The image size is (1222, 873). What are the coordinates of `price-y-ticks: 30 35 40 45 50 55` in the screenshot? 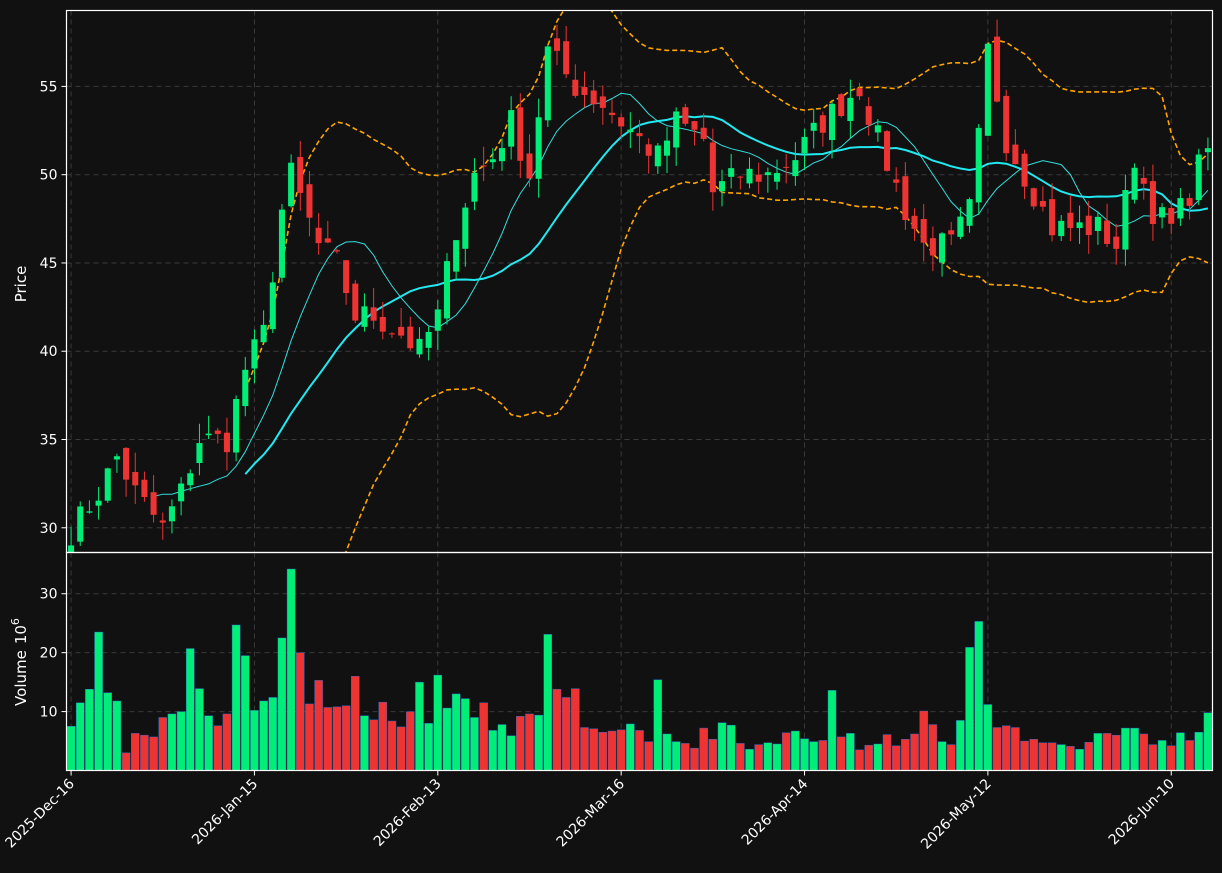 It's located at (53, 308).